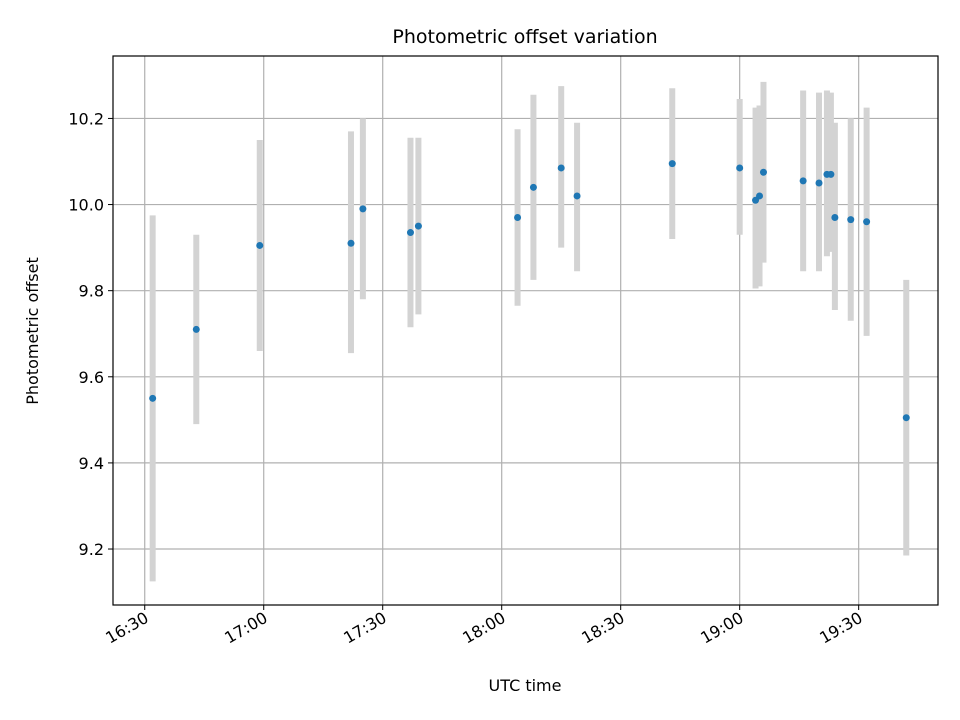  What do you see at coordinates (525, 685) in the screenshot?
I see `x-axis-label: UTC time` at bounding box center [525, 685].